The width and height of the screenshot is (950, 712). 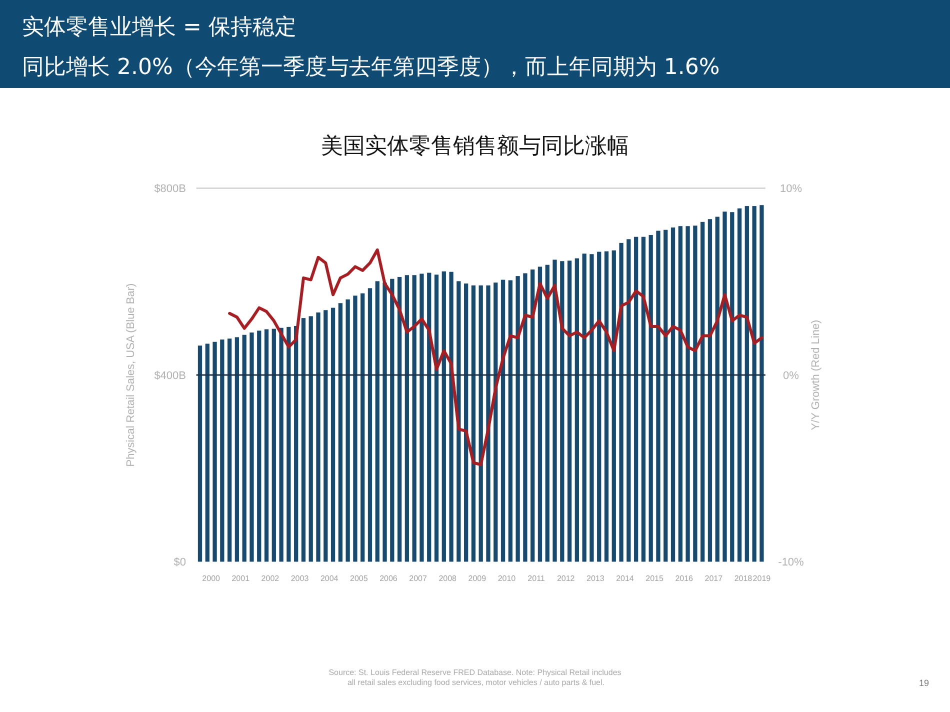 I want to click on y-tick-label: $0, so click(x=180, y=562).